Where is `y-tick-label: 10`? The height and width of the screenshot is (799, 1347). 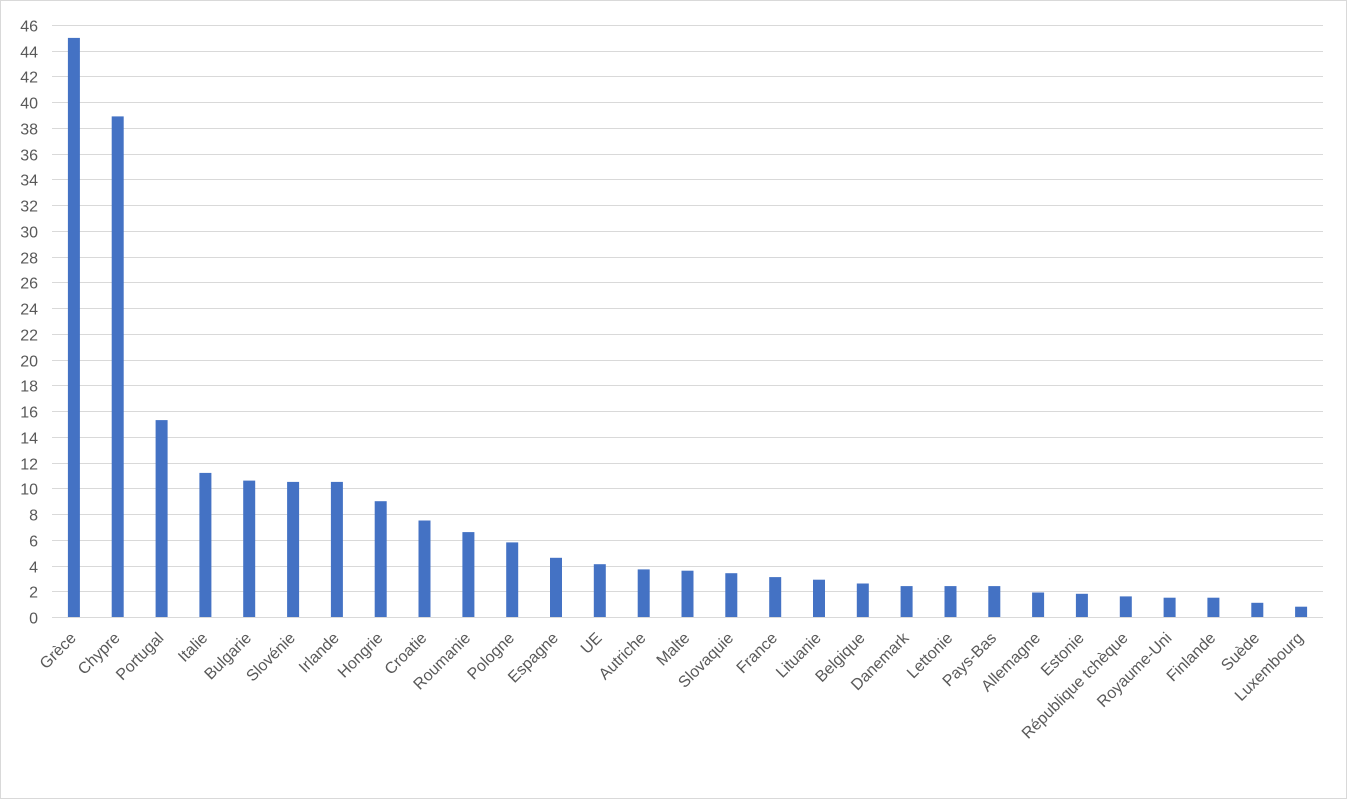
y-tick-label: 10 is located at coordinates (29, 490).